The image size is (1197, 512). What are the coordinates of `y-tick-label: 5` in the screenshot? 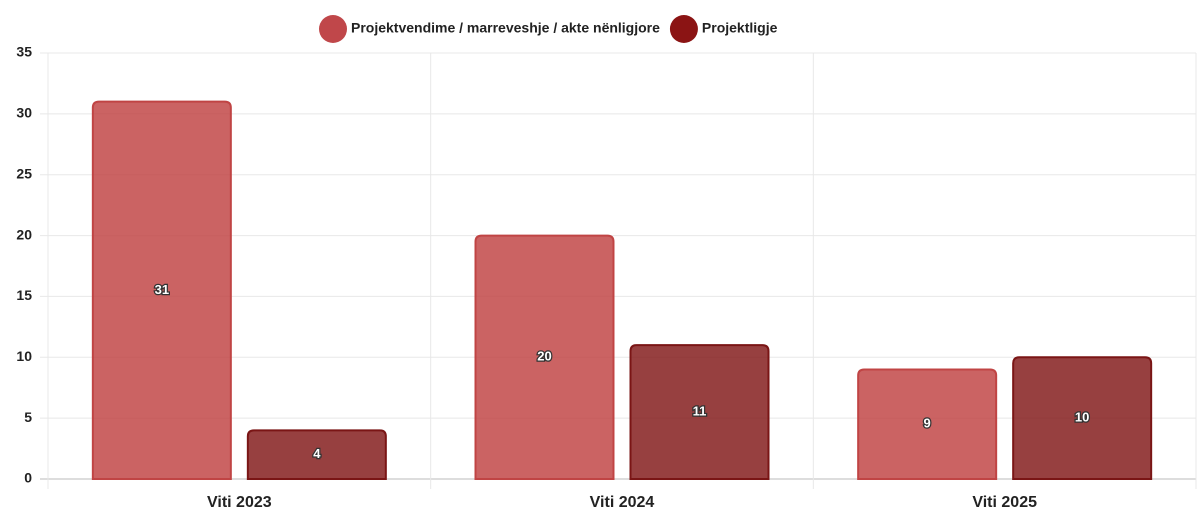 It's located at (28, 417).